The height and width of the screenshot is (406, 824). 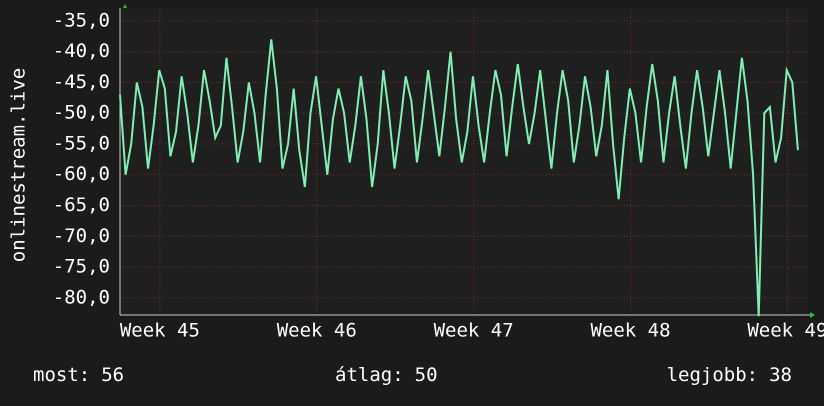 I want to click on y-tick-label: -50,0, so click(x=81, y=113).